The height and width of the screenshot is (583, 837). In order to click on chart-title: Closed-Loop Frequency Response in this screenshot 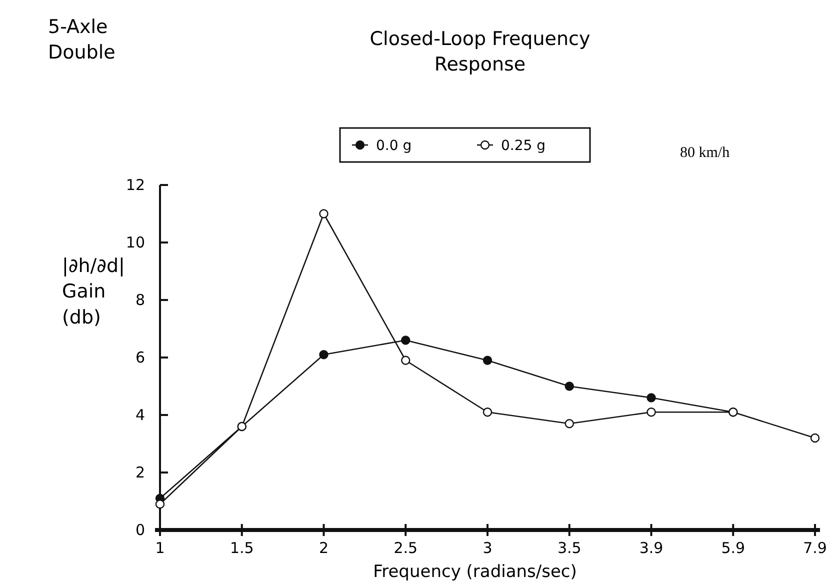, I will do `click(480, 52)`.